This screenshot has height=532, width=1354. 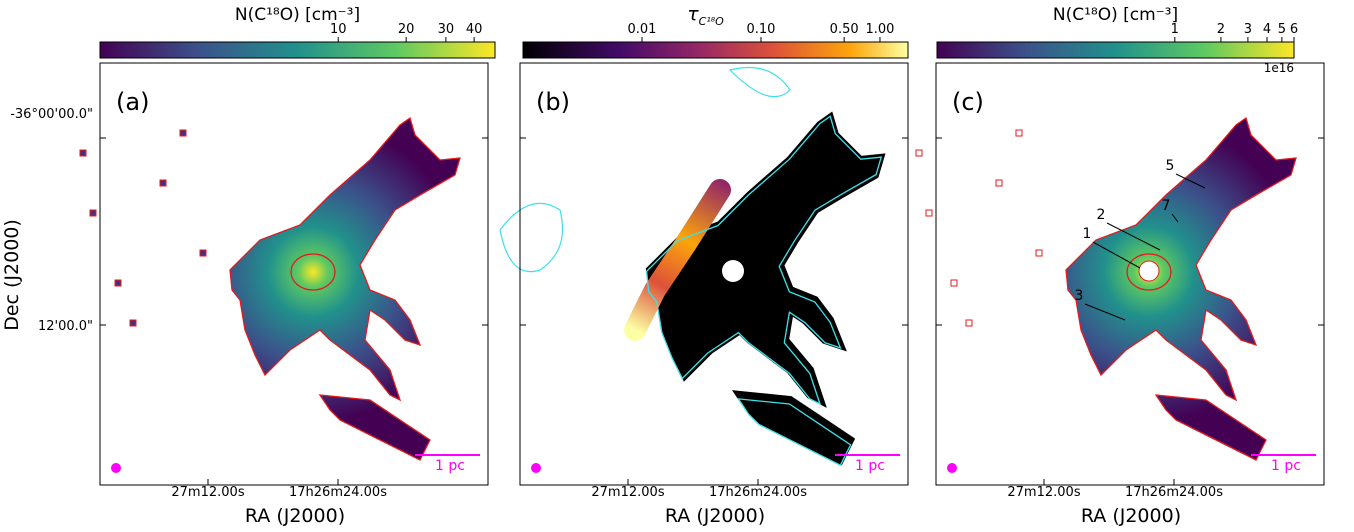 What do you see at coordinates (1279, 68) in the screenshot?
I see `colorbar-offset: 1e16` at bounding box center [1279, 68].